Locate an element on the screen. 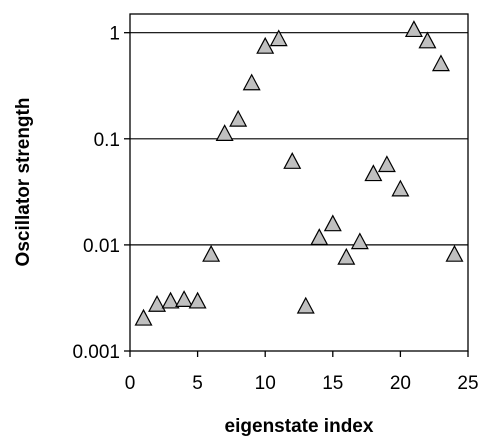 This screenshot has height=439, width=483. x-tick-label: 25 is located at coordinates (467, 383).